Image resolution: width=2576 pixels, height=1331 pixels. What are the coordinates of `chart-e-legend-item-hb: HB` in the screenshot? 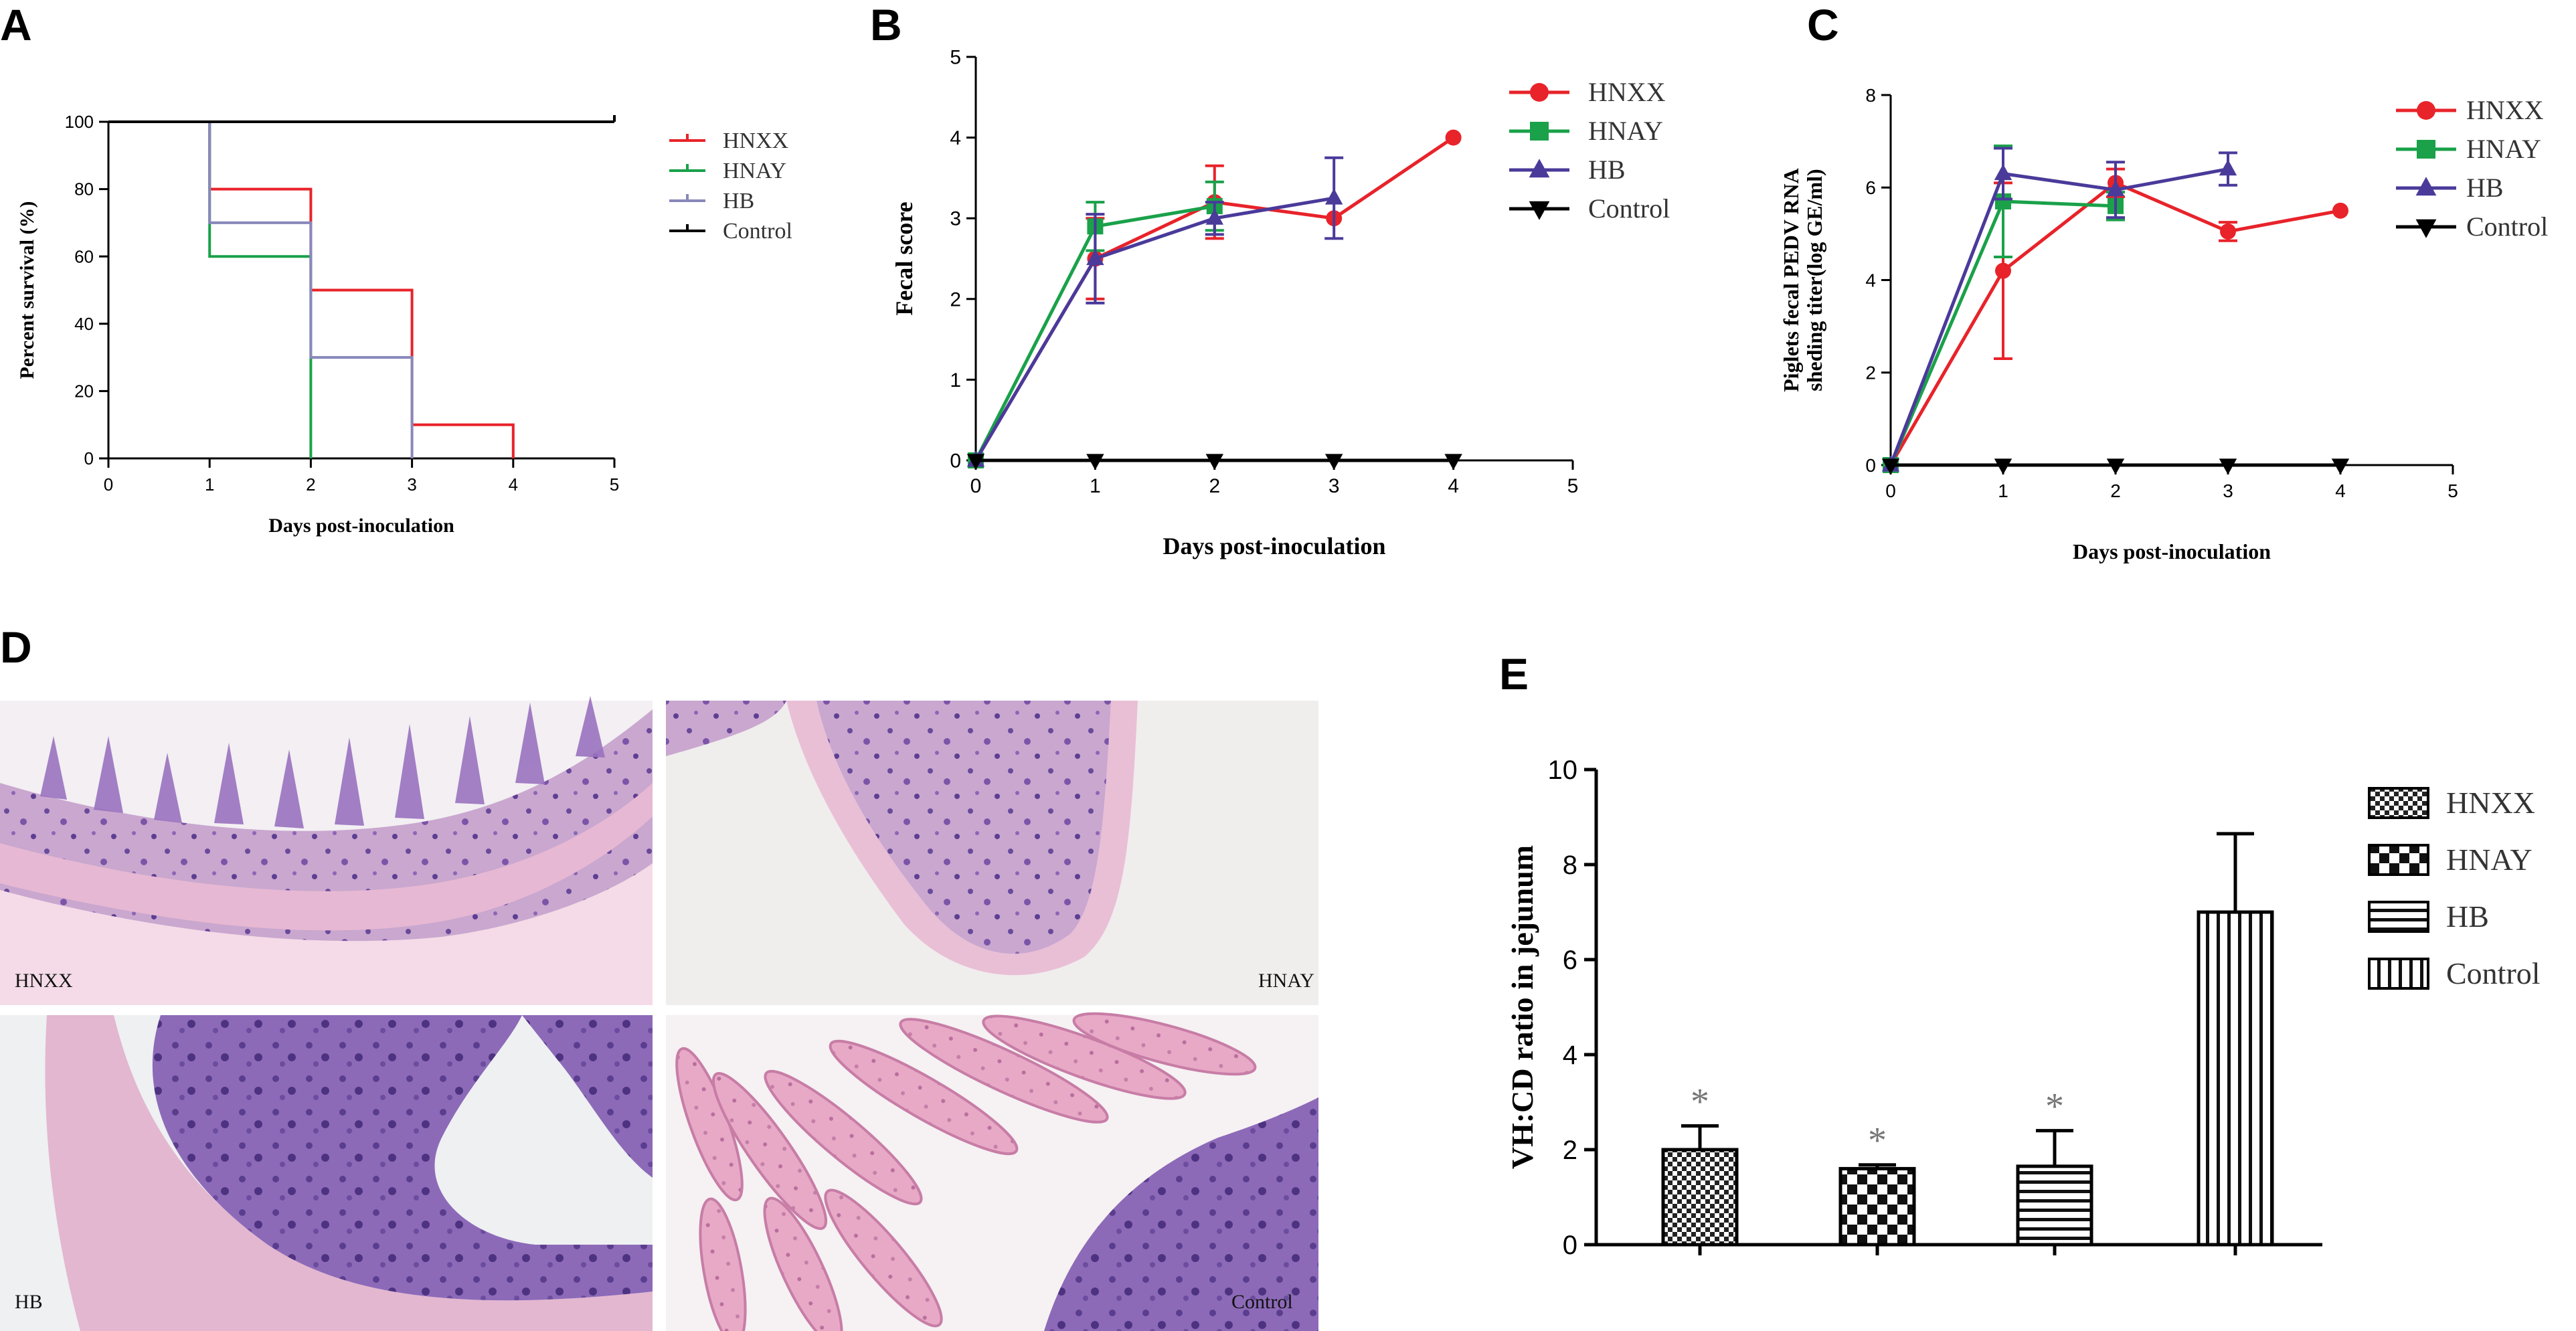 It's located at (2428, 916).